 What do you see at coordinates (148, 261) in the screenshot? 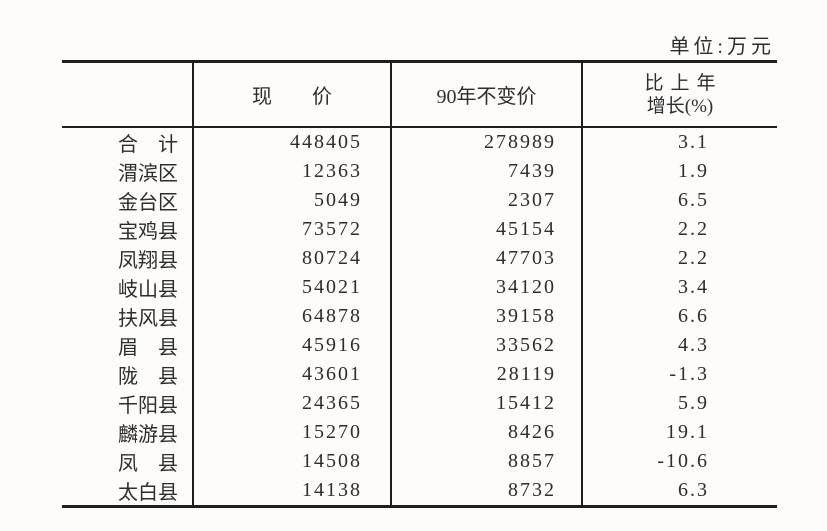
I see `region-cell: 凤翔县` at bounding box center [148, 261].